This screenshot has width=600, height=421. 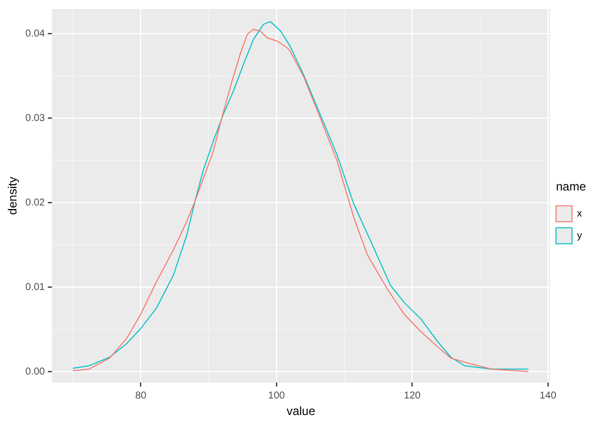 What do you see at coordinates (413, 396) in the screenshot?
I see `x-tick-label: 120` at bounding box center [413, 396].